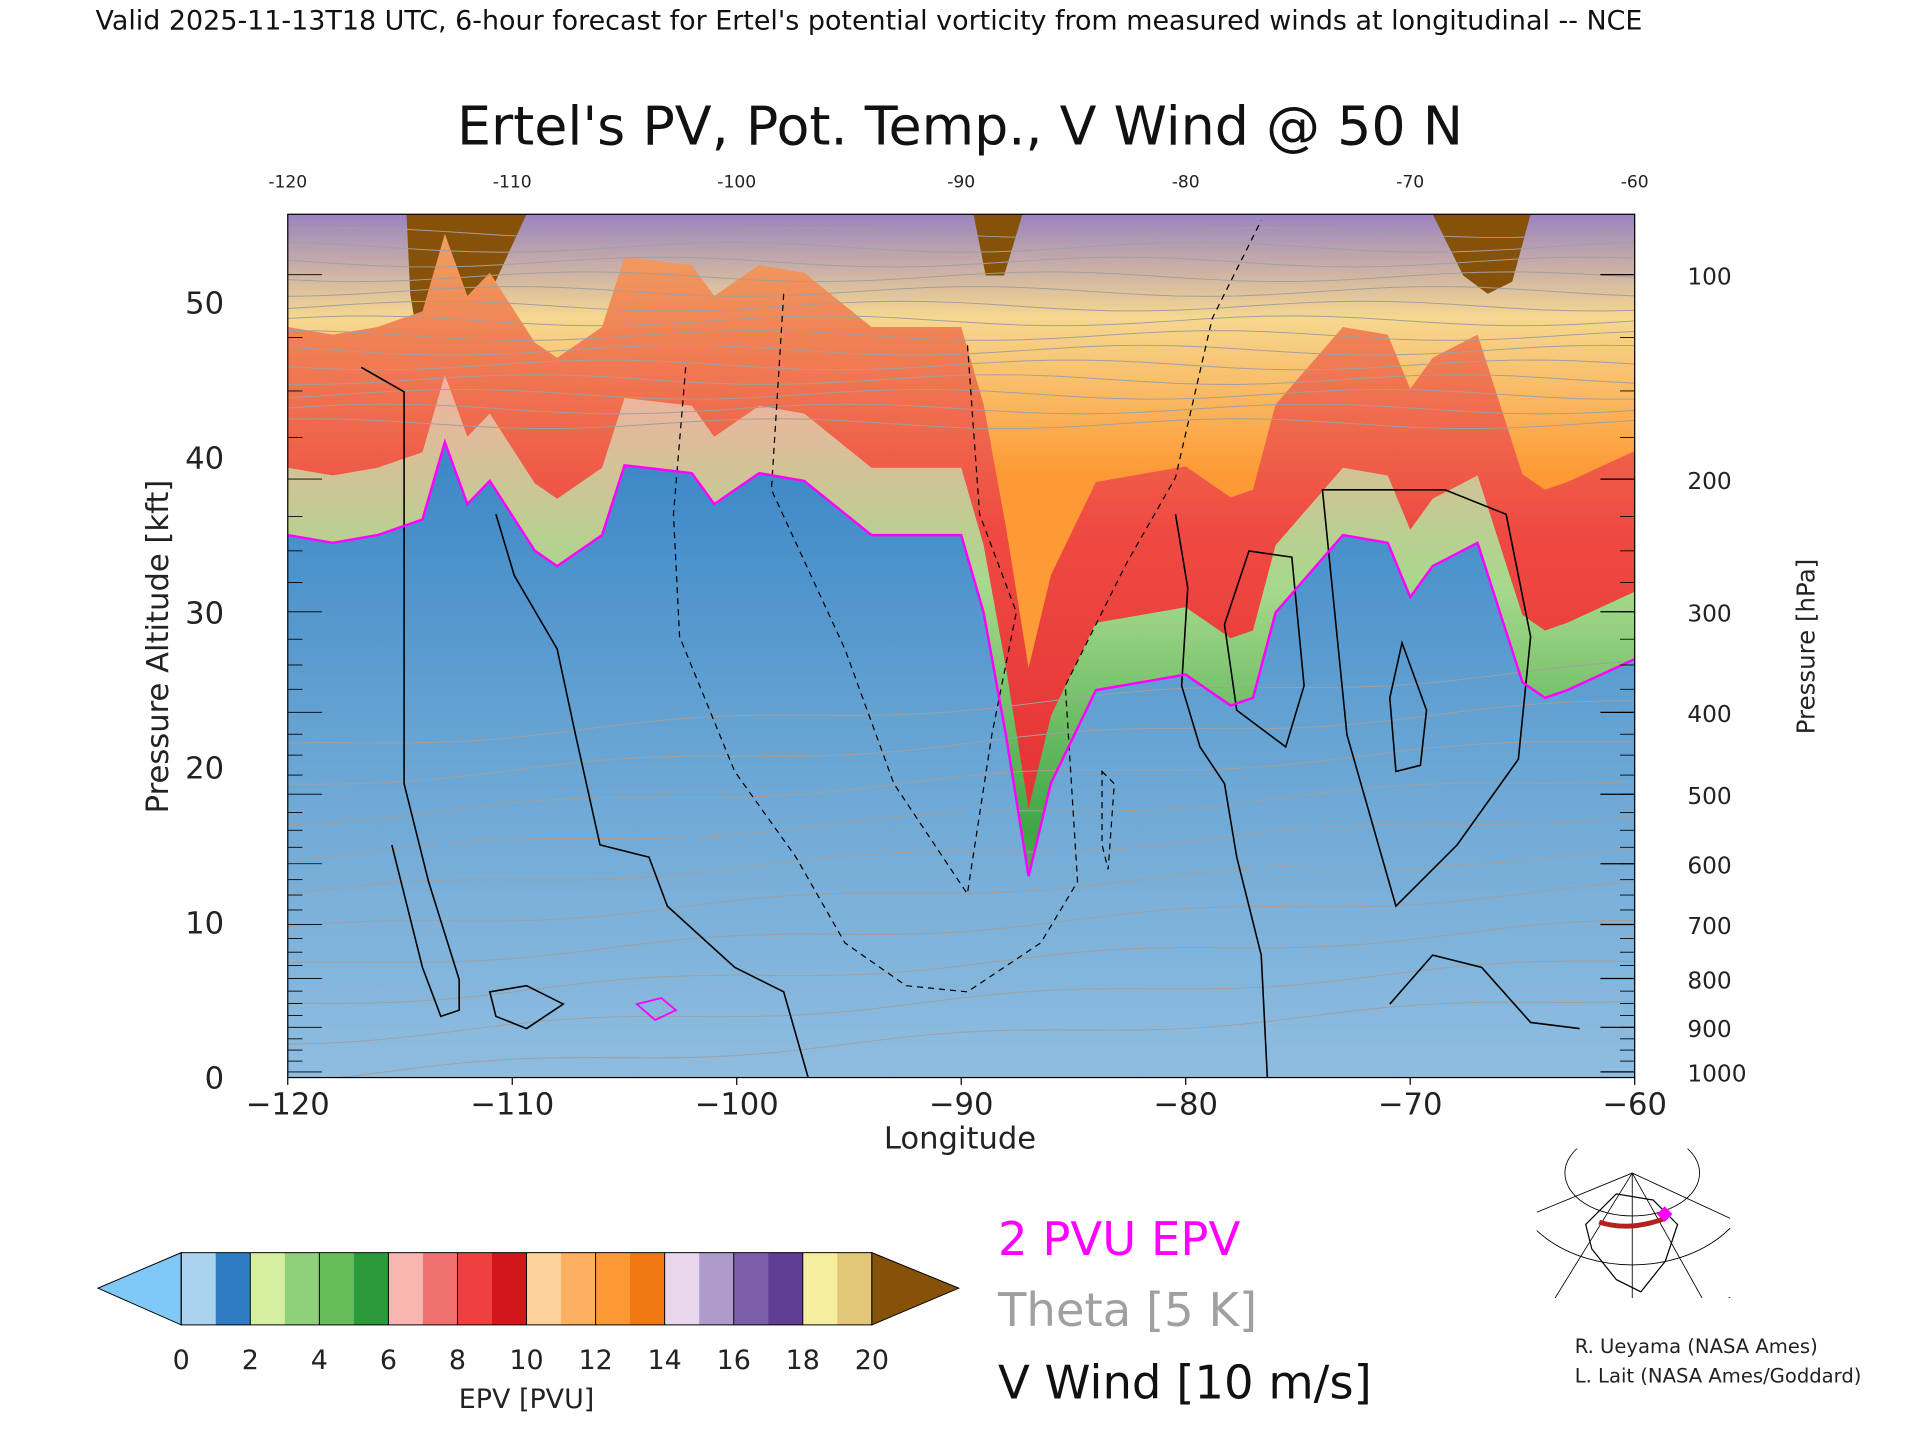 This screenshot has width=1920, height=1440. Describe the element at coordinates (1709, 866) in the screenshot. I see `y2-tick-label: 600` at that location.